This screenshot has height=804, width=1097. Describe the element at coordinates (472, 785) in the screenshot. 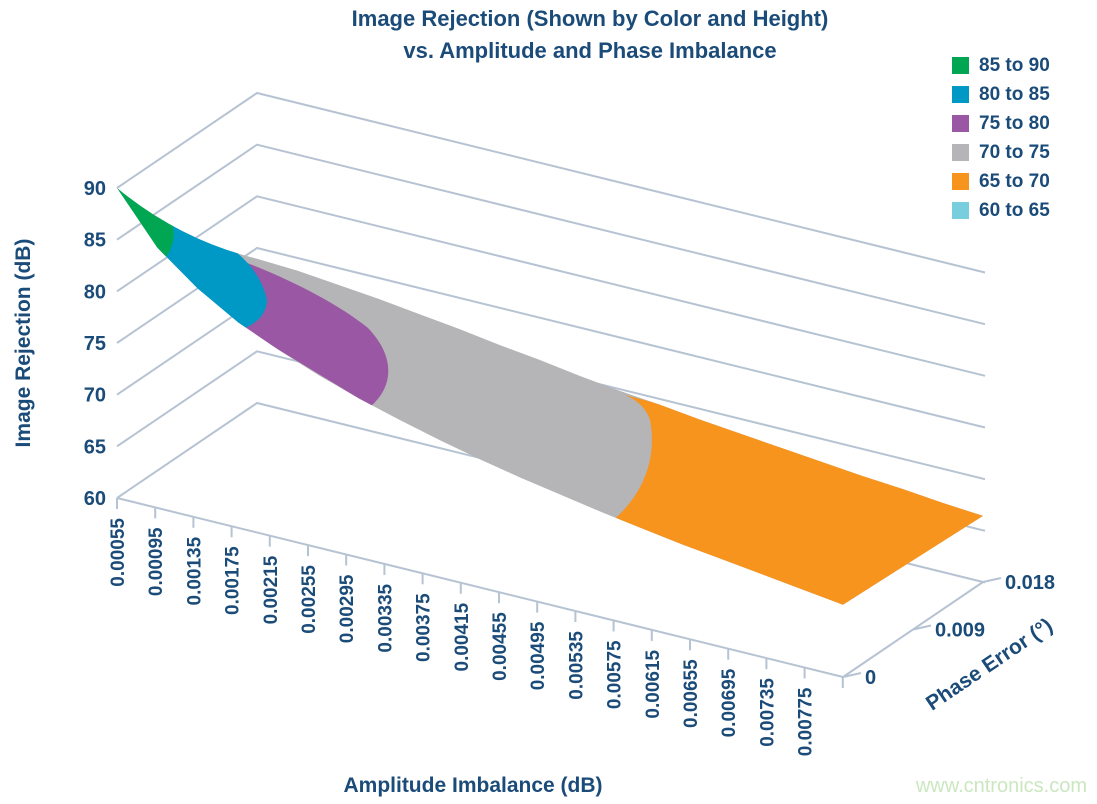

I see `x-axis-title: Amplitude Imbalance (dB)` at that location.